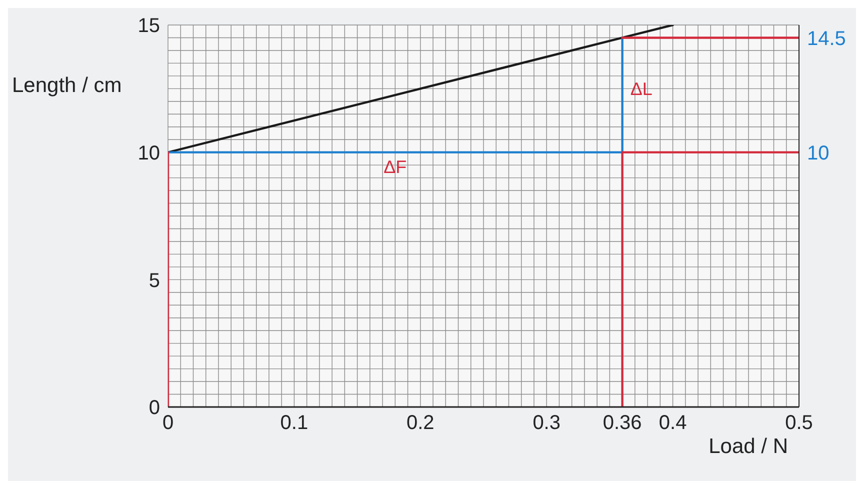  Describe the element at coordinates (799, 423) in the screenshot. I see `x-tick-label: 0.5` at that location.